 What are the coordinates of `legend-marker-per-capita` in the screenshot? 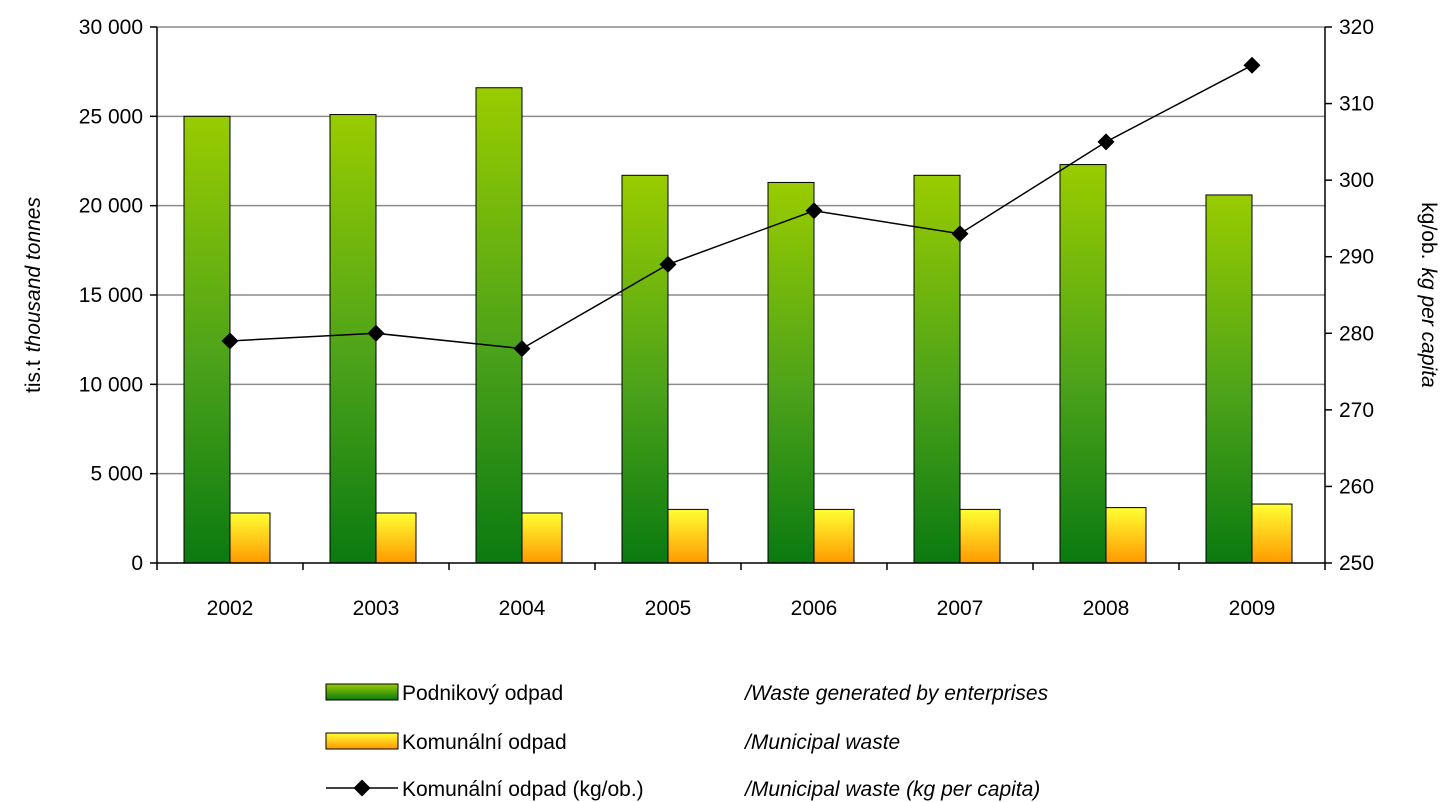 It's located at (362, 788).